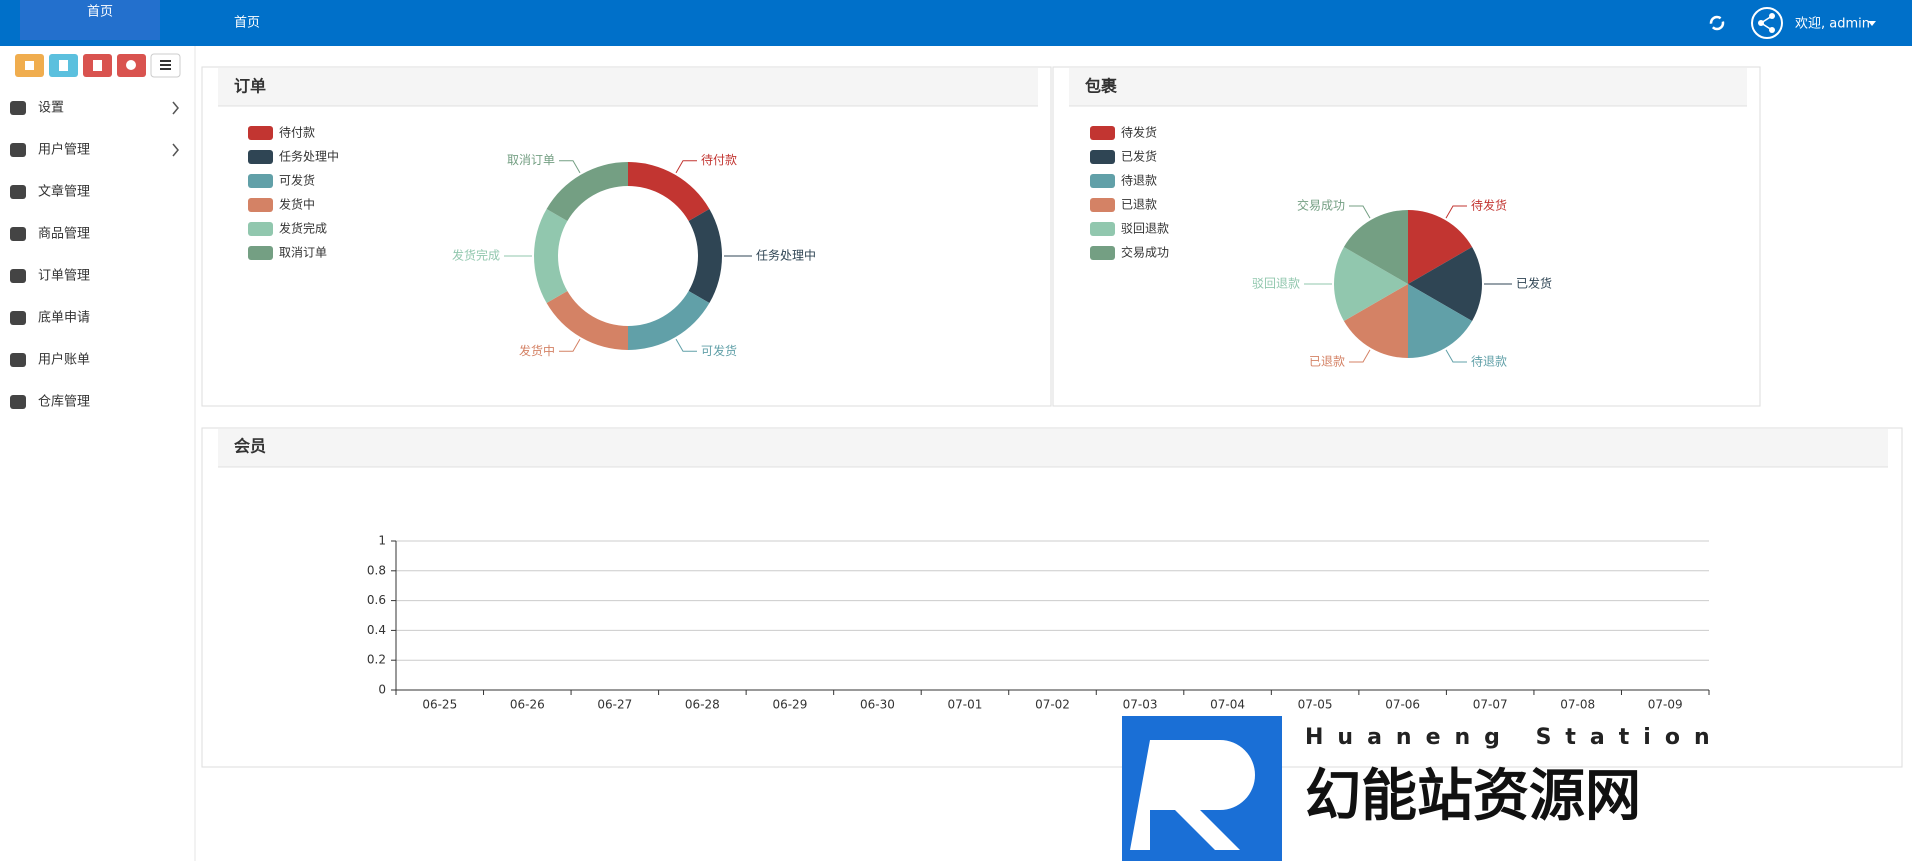 The width and height of the screenshot is (1912, 861). What do you see at coordinates (303, 228) in the screenshot?
I see `legend-label: 发货完成` at bounding box center [303, 228].